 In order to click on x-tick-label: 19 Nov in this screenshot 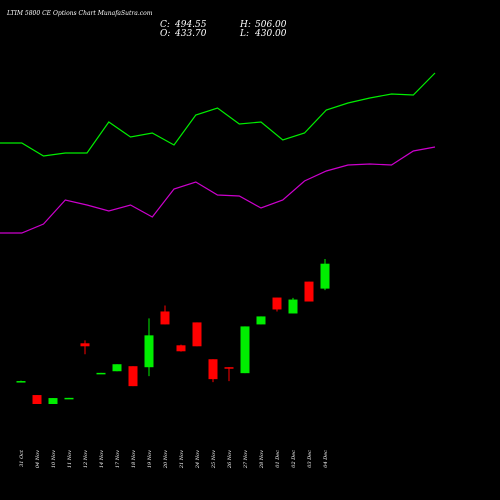, I will do `click(150, 459)`.